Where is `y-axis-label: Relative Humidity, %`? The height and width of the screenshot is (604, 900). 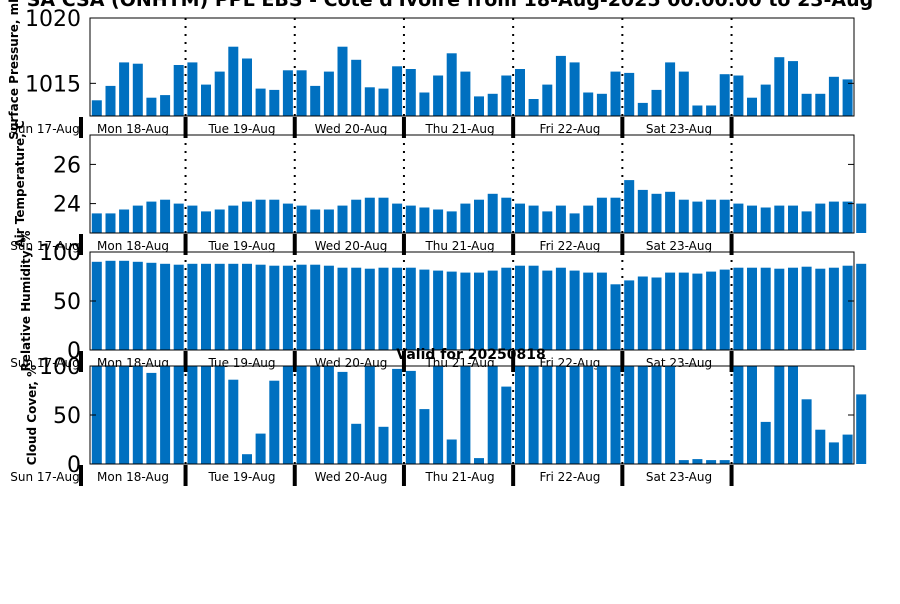 y-axis-label: Relative Humidity, % is located at coordinates (26, 301).